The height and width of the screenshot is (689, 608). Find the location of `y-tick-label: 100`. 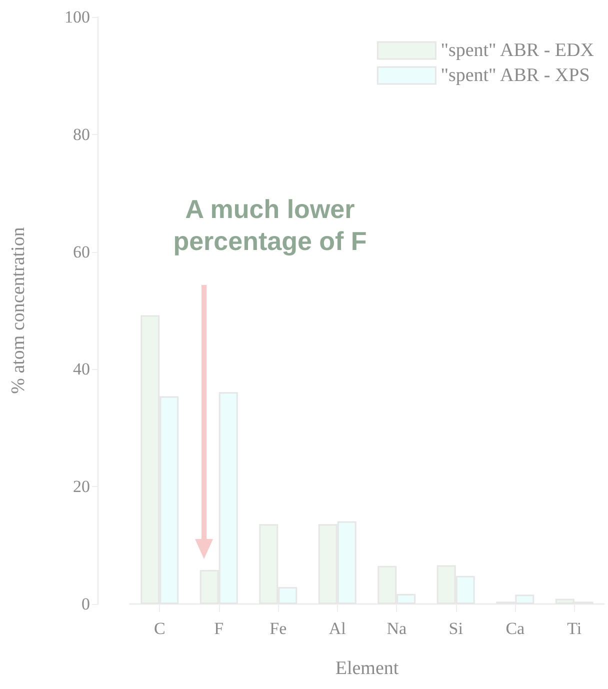

y-tick-label: 100 is located at coordinates (77, 17).